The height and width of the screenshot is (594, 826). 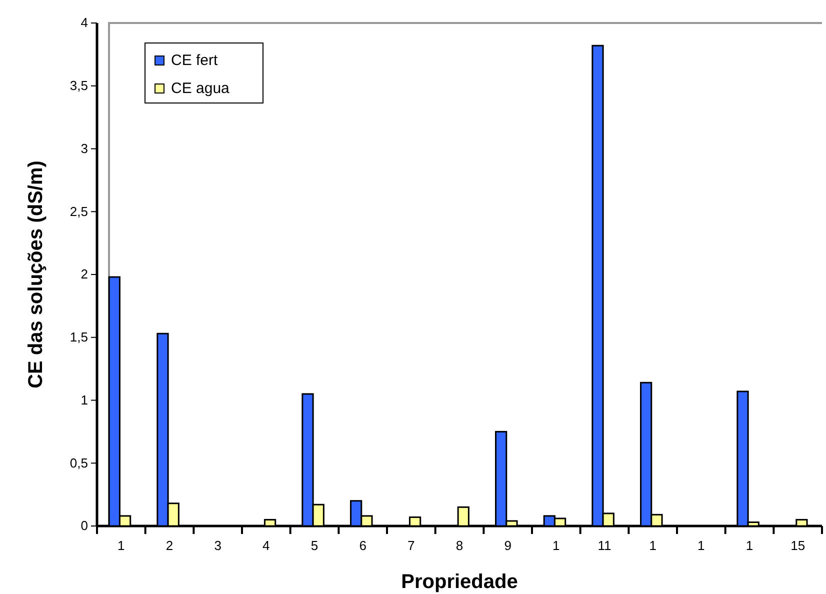 I want to click on x-tick-label: 11, so click(x=605, y=545).